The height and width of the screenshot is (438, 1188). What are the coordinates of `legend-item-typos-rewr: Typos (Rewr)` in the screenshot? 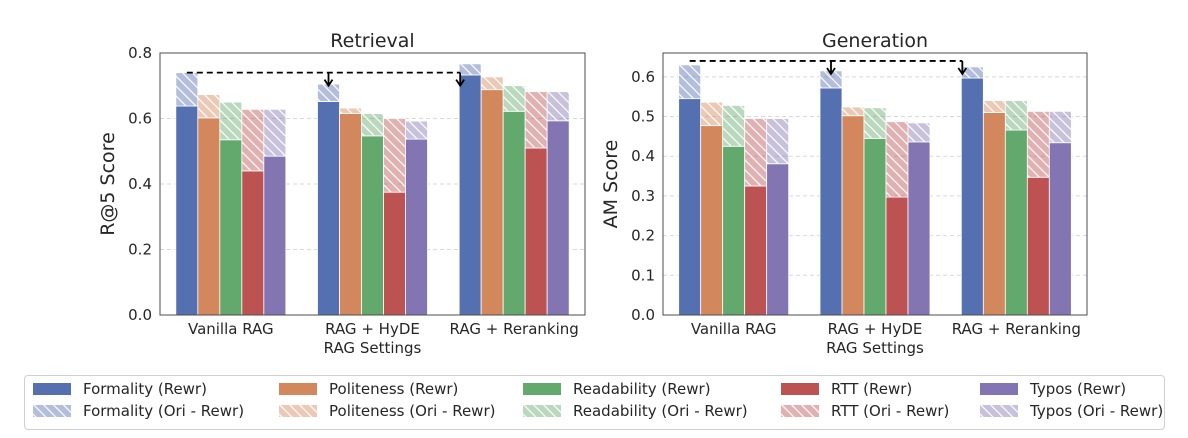 It's located at (1053, 389).